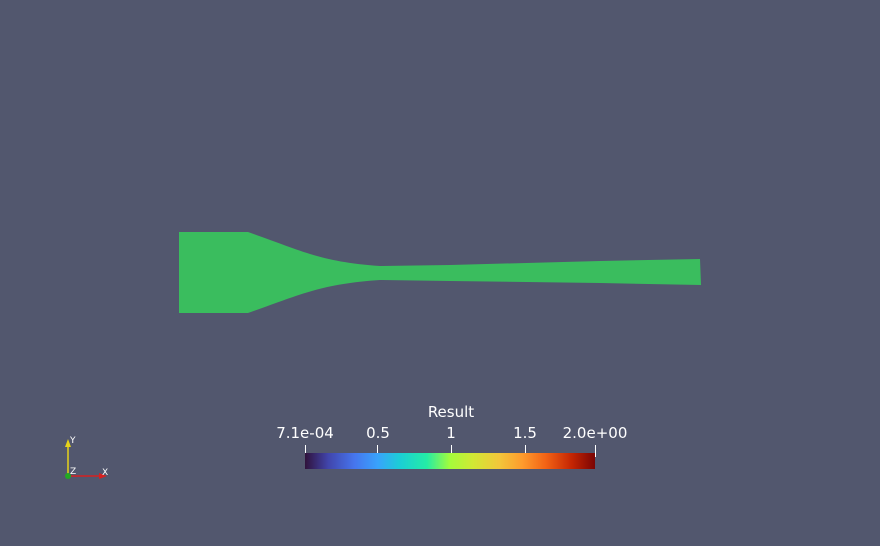 The width and height of the screenshot is (880, 546). Describe the element at coordinates (451, 433) in the screenshot. I see `colorbar-tick-label: 1` at that location.